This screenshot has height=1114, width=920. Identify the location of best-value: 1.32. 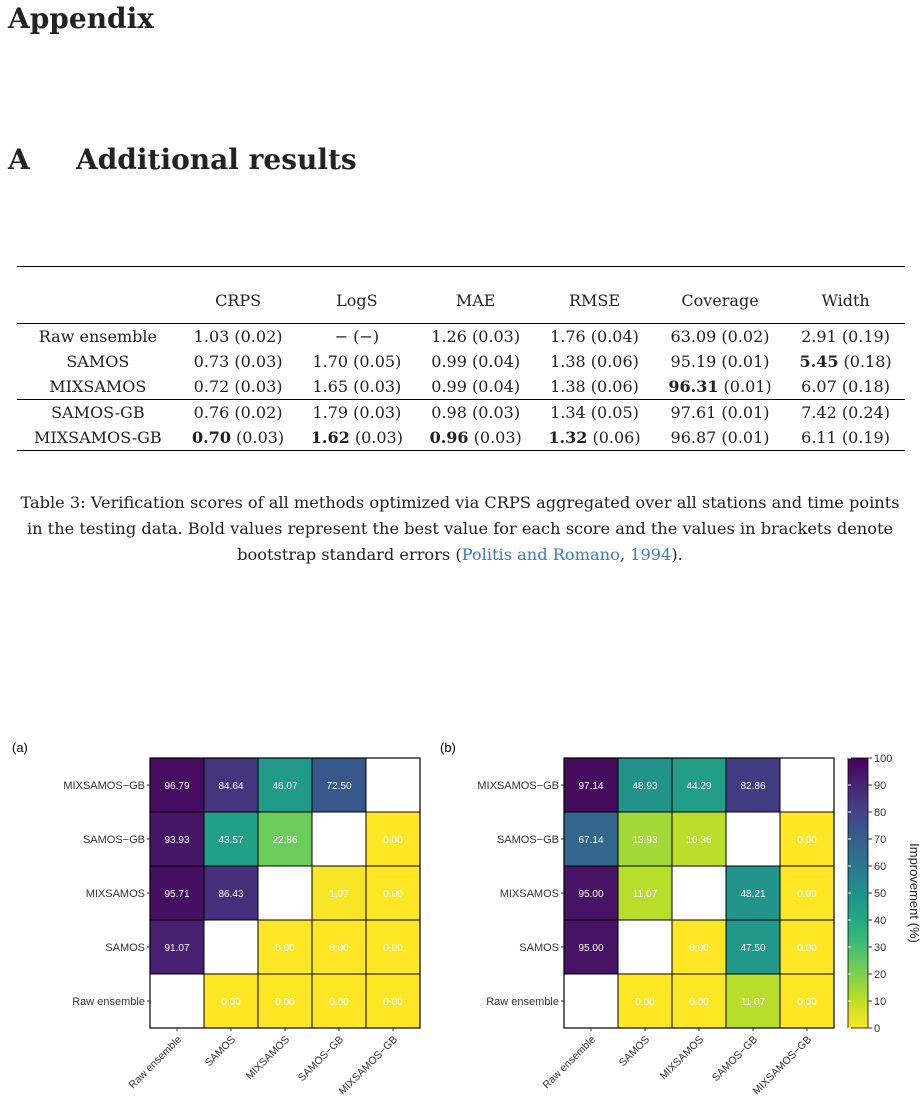
(568, 437).